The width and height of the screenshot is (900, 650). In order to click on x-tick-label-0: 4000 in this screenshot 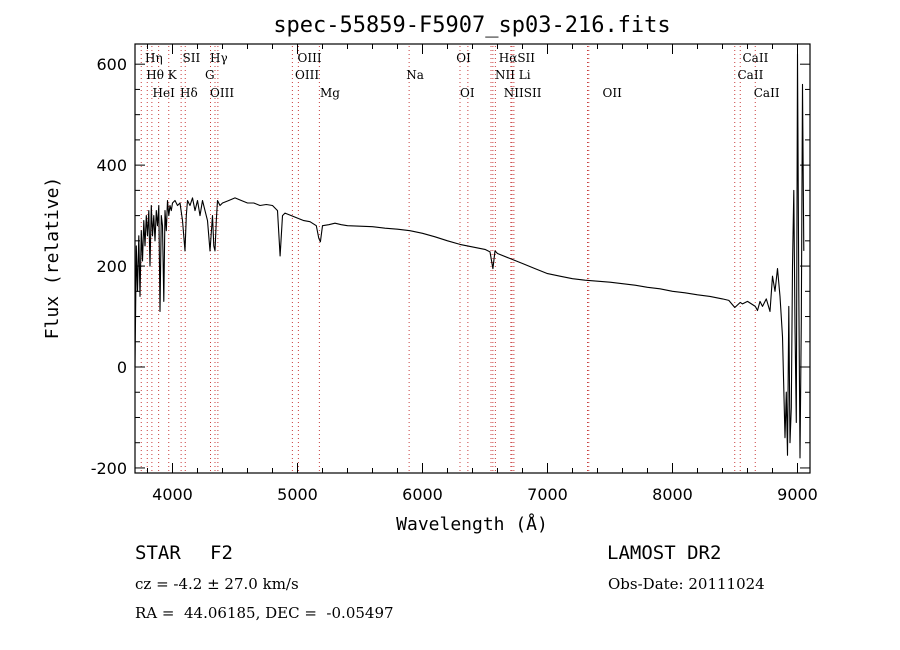, I will do `click(172, 494)`.